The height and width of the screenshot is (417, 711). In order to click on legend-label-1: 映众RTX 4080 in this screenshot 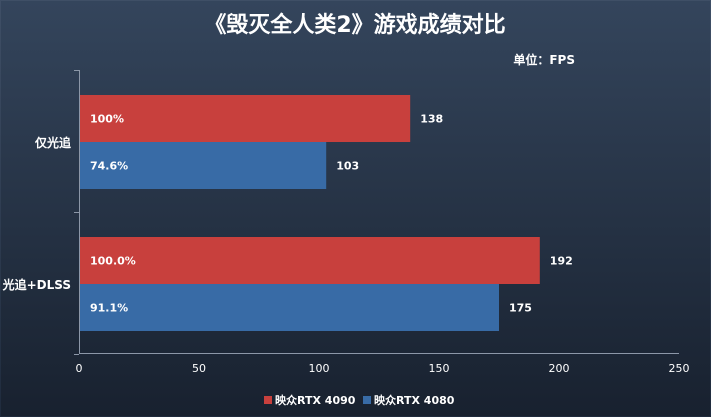, I will do `click(414, 400)`.